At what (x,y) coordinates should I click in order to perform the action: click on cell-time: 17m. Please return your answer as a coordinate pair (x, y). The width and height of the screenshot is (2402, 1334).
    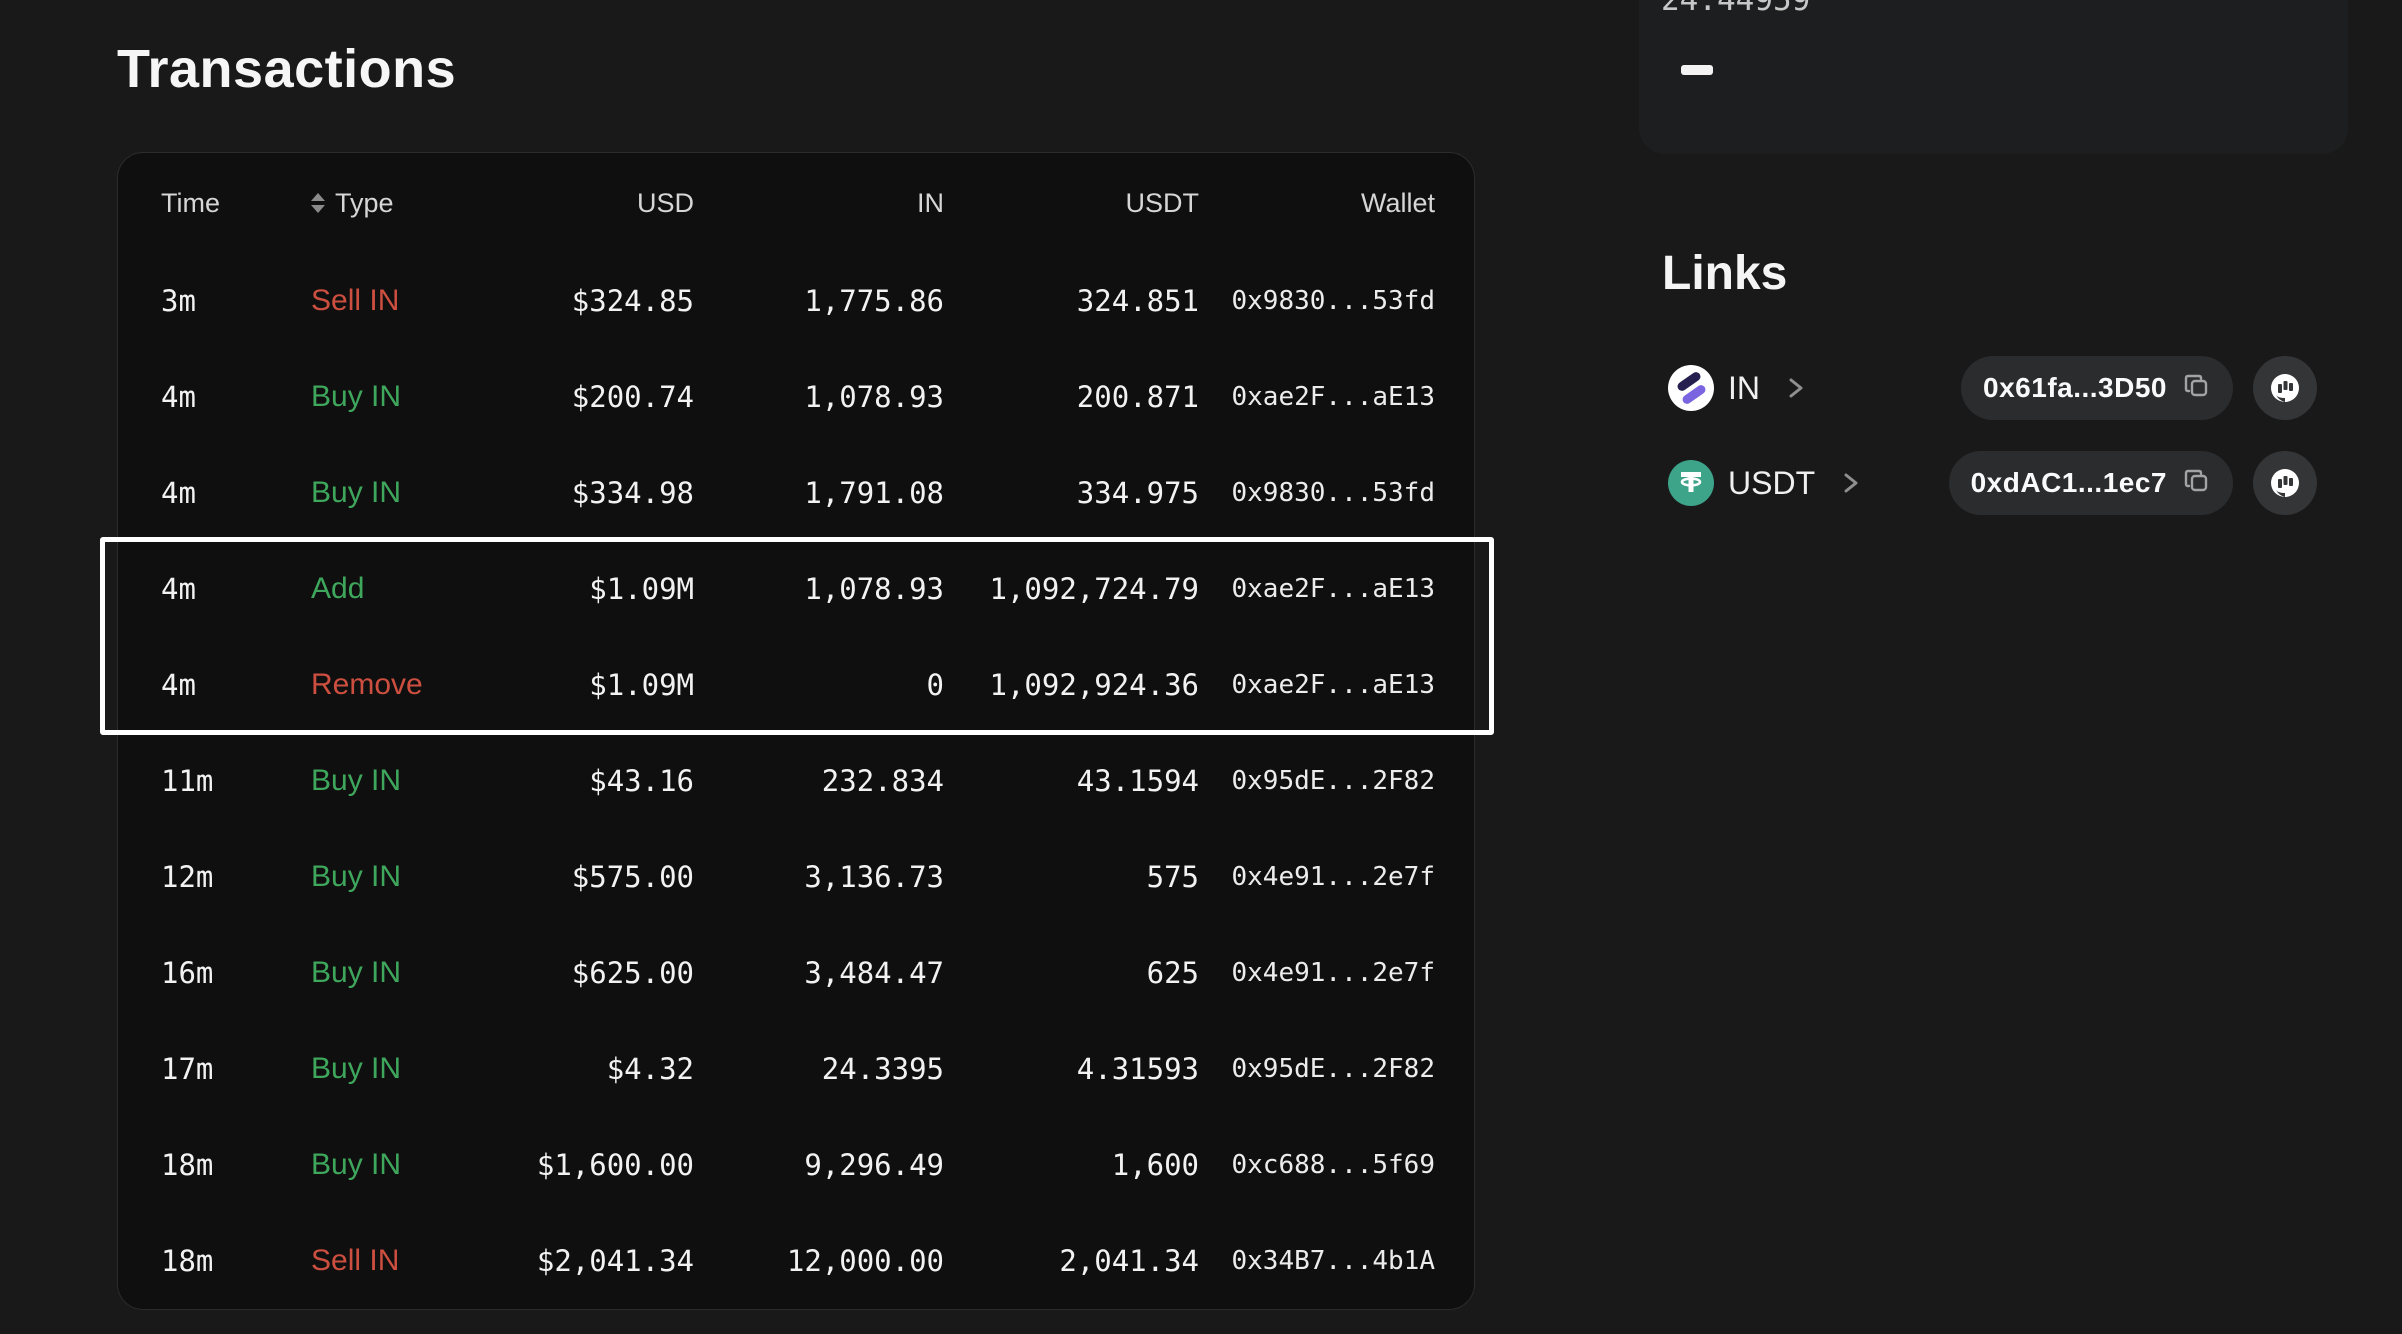
    Looking at the image, I should click on (187, 1069).